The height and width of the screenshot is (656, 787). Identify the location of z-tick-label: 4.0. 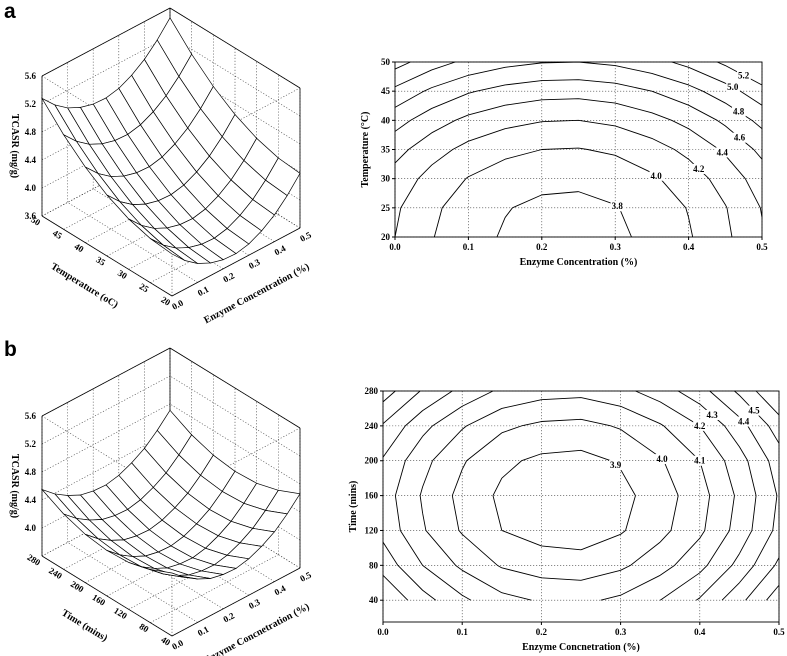
(31, 528).